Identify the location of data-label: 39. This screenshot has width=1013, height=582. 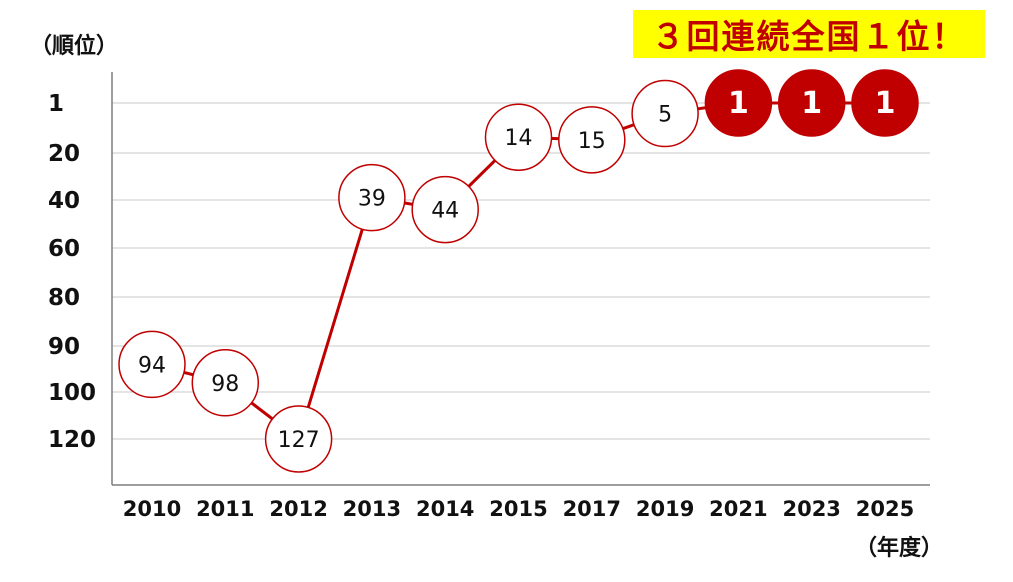
(372, 199).